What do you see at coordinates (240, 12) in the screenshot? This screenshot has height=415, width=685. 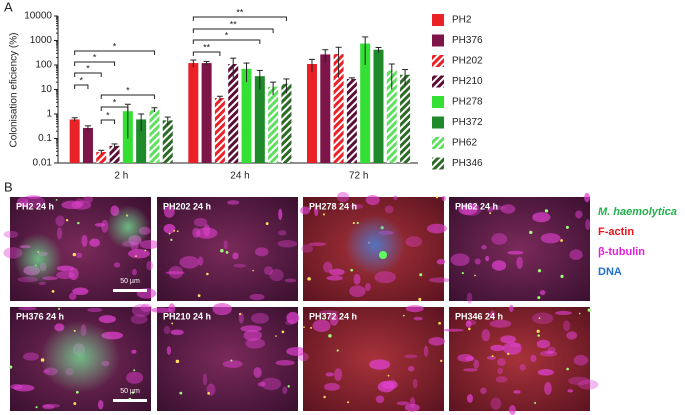 I see `significance-label: **` at bounding box center [240, 12].